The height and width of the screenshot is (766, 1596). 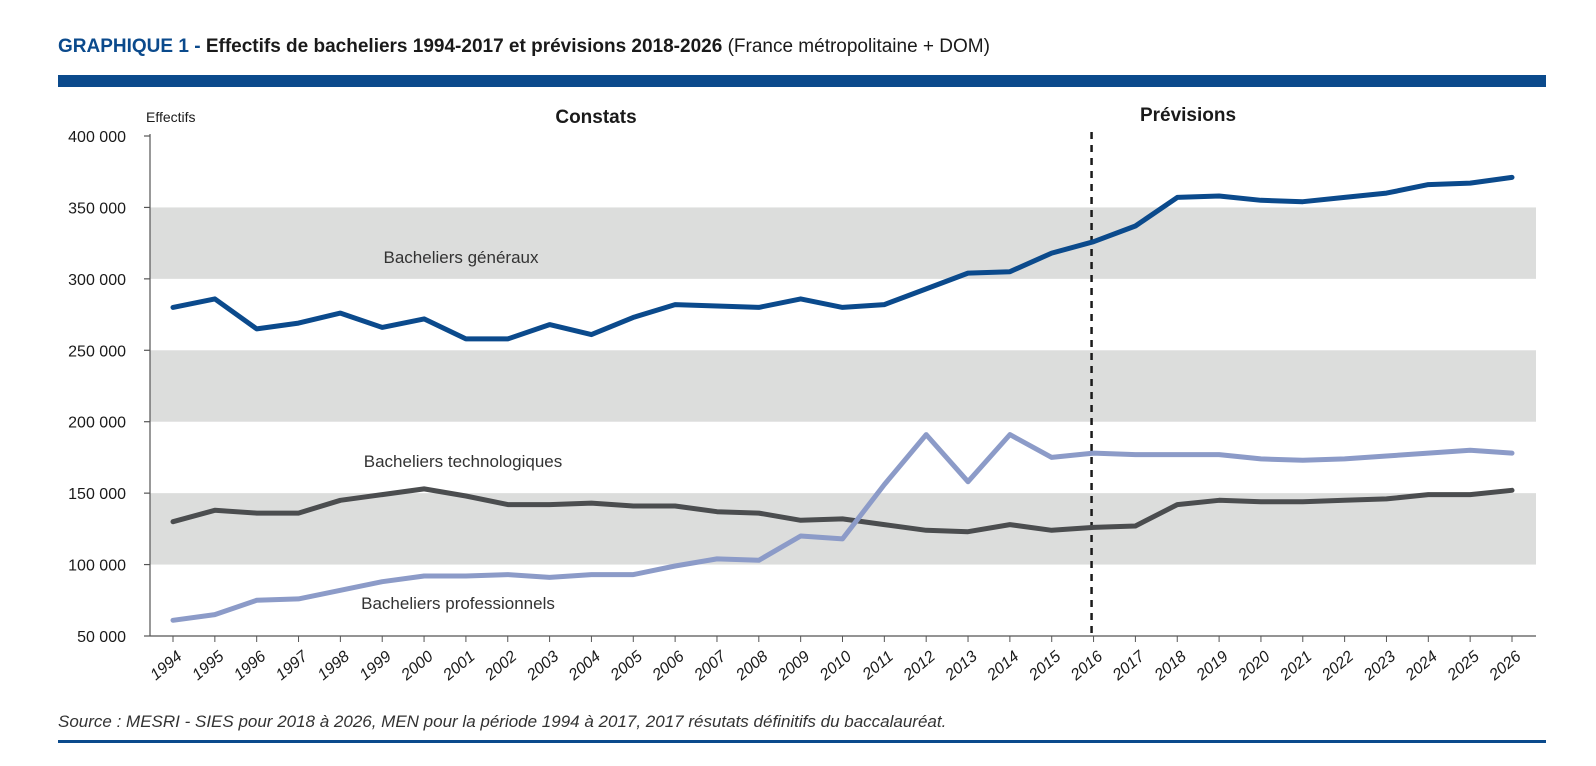 What do you see at coordinates (793, 666) in the screenshot?
I see `x-tick-label: 2009` at bounding box center [793, 666].